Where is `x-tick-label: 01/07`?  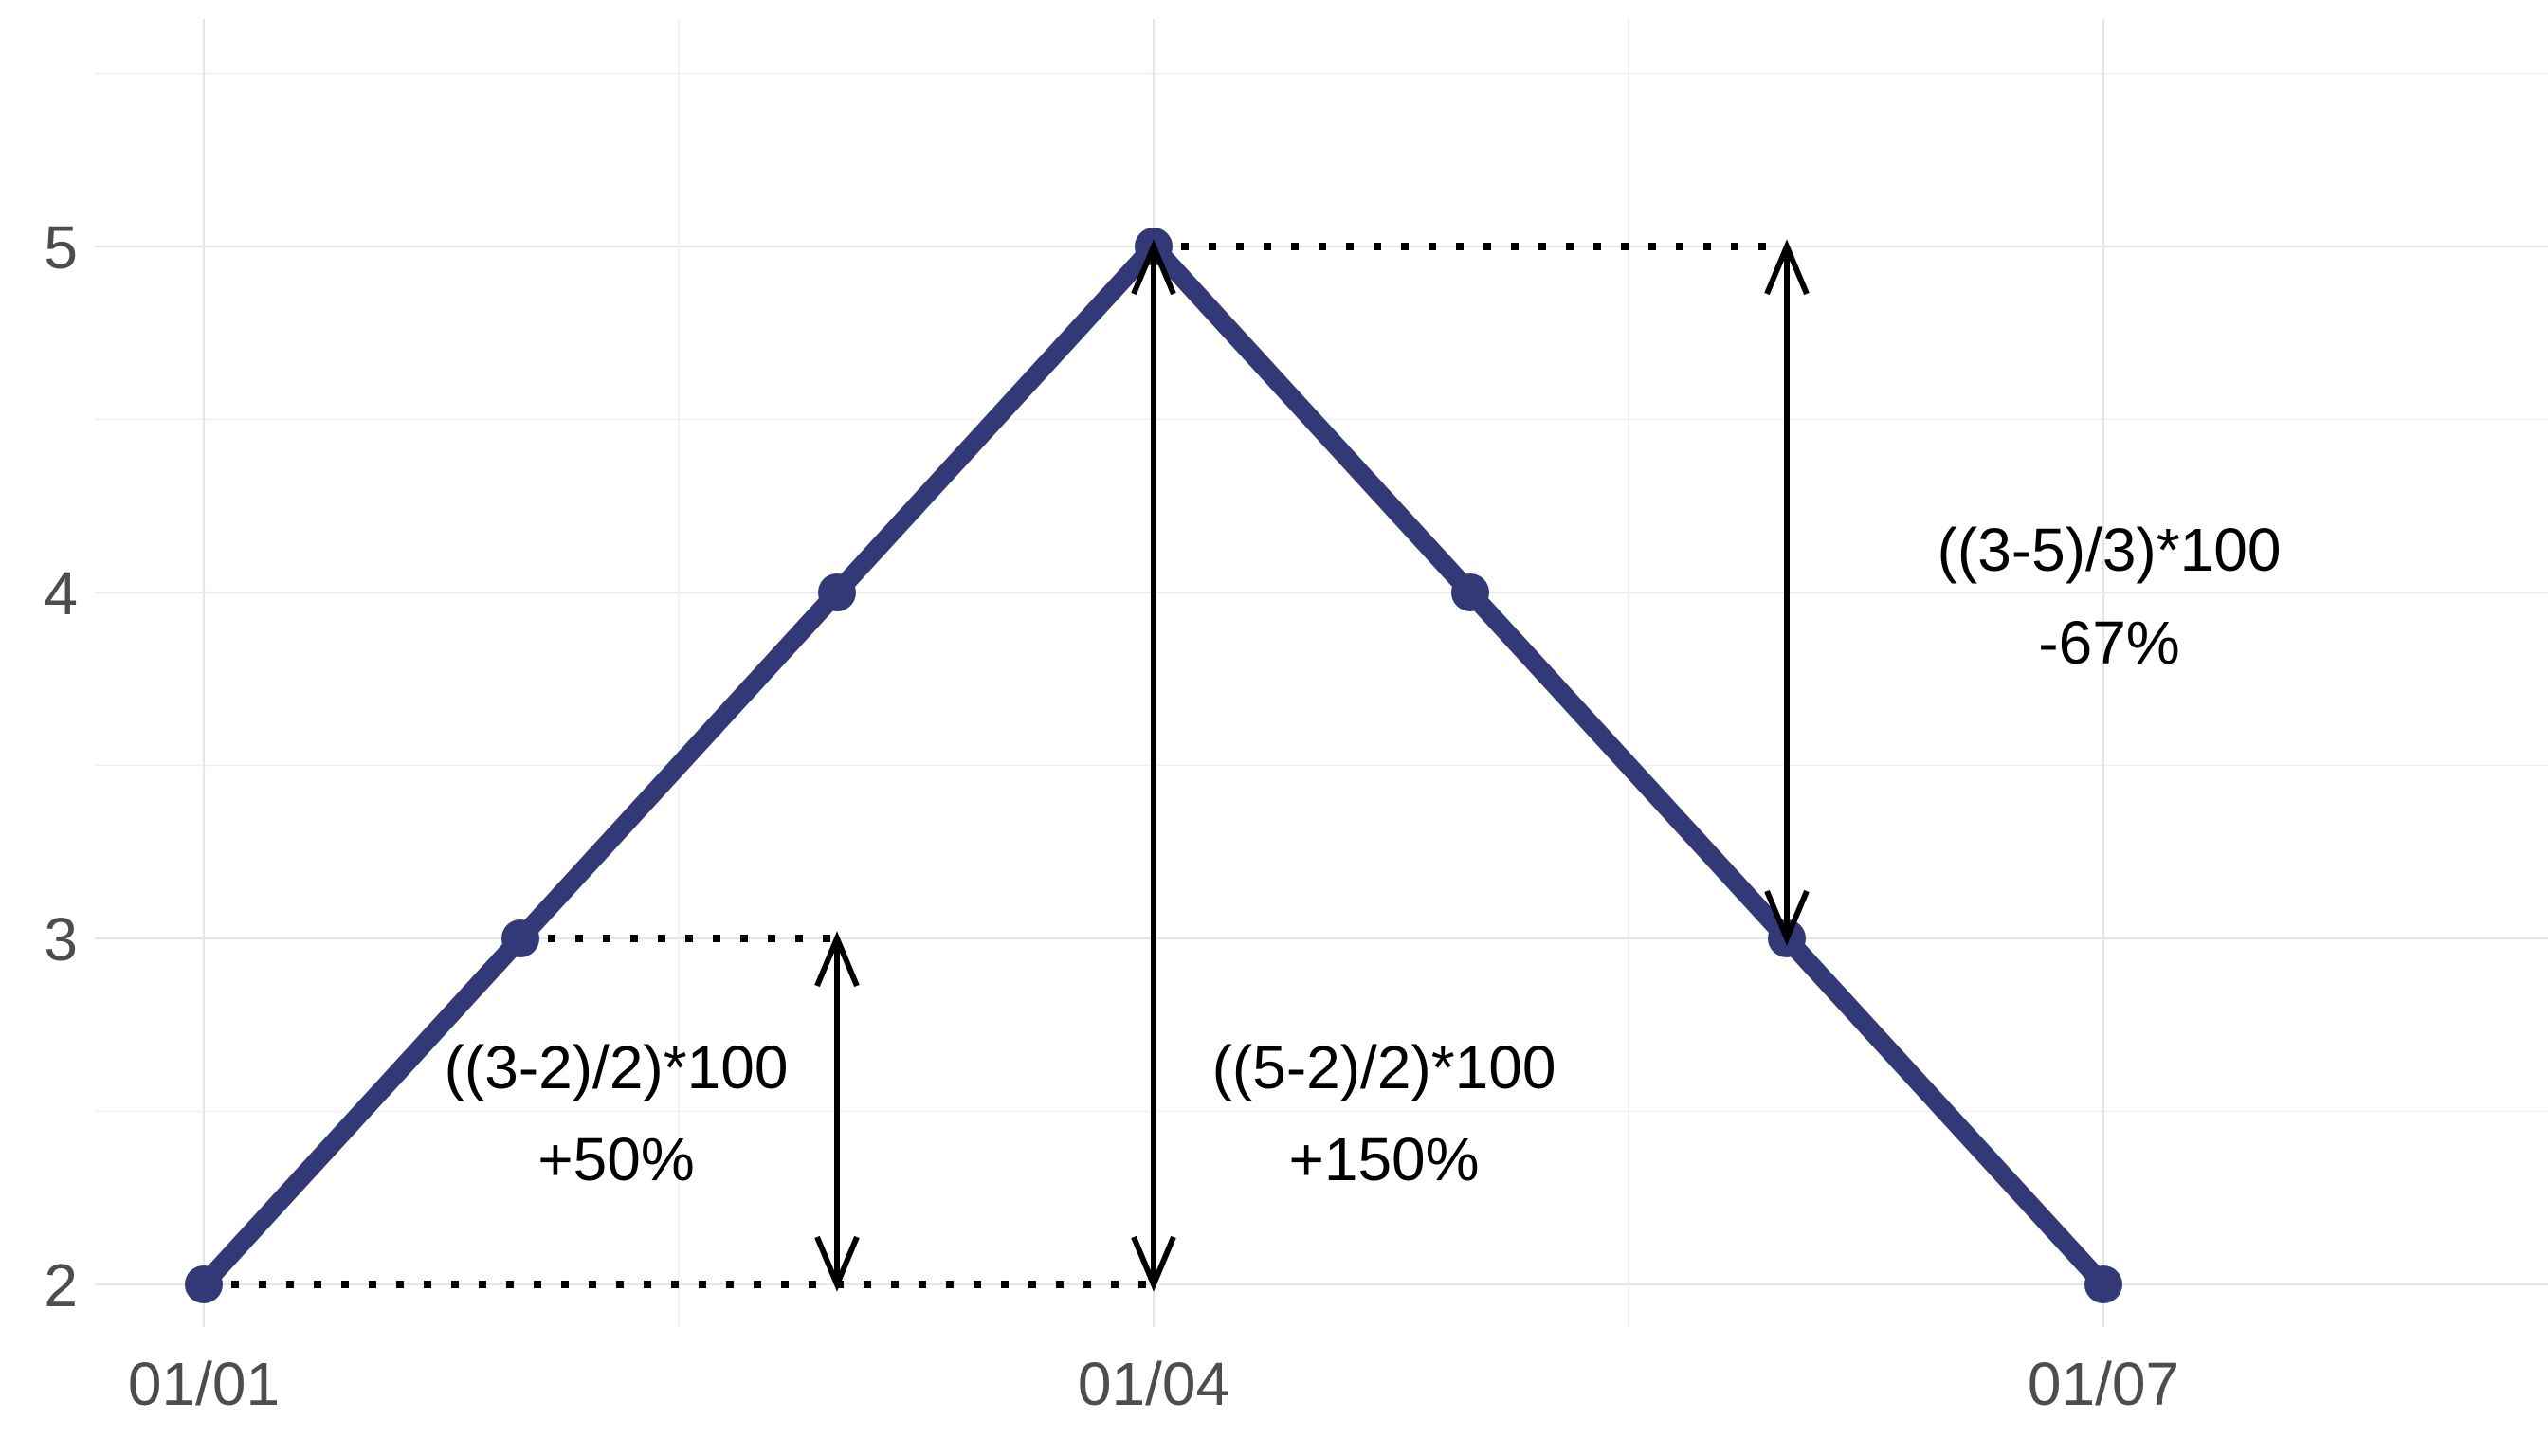 x-tick-label: 01/07 is located at coordinates (2103, 1384).